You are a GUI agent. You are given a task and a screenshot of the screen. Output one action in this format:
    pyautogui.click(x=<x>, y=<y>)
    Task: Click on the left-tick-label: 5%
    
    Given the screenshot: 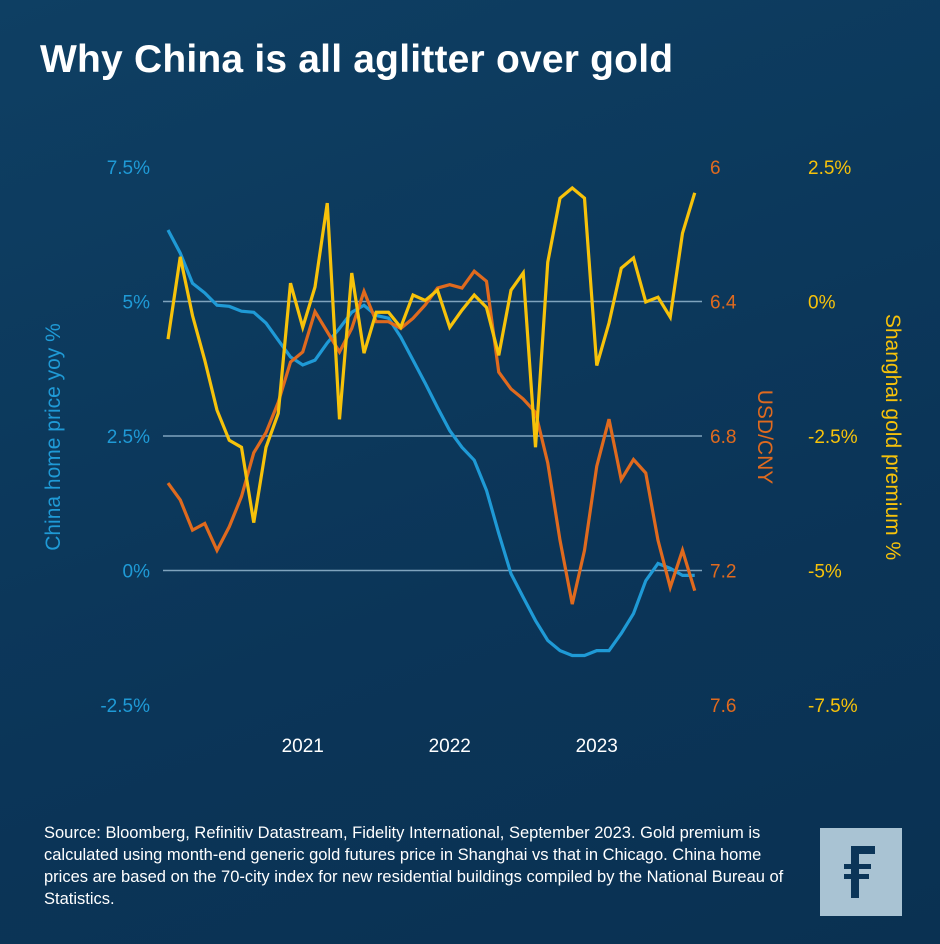 What is the action you would take?
    pyautogui.click(x=137, y=303)
    